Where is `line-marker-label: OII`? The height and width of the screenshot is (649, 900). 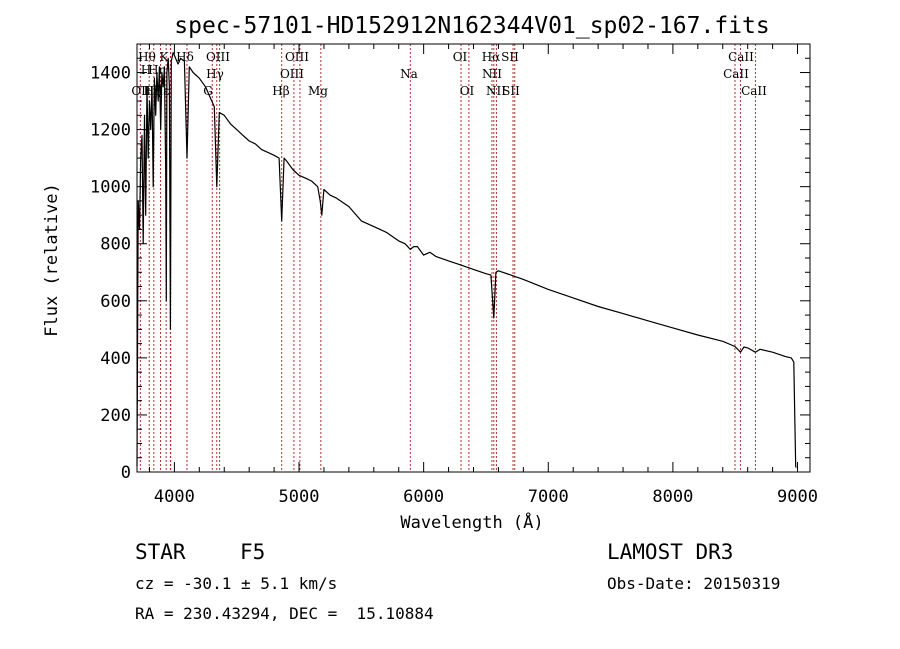 line-marker-label: OII is located at coordinates (141, 91).